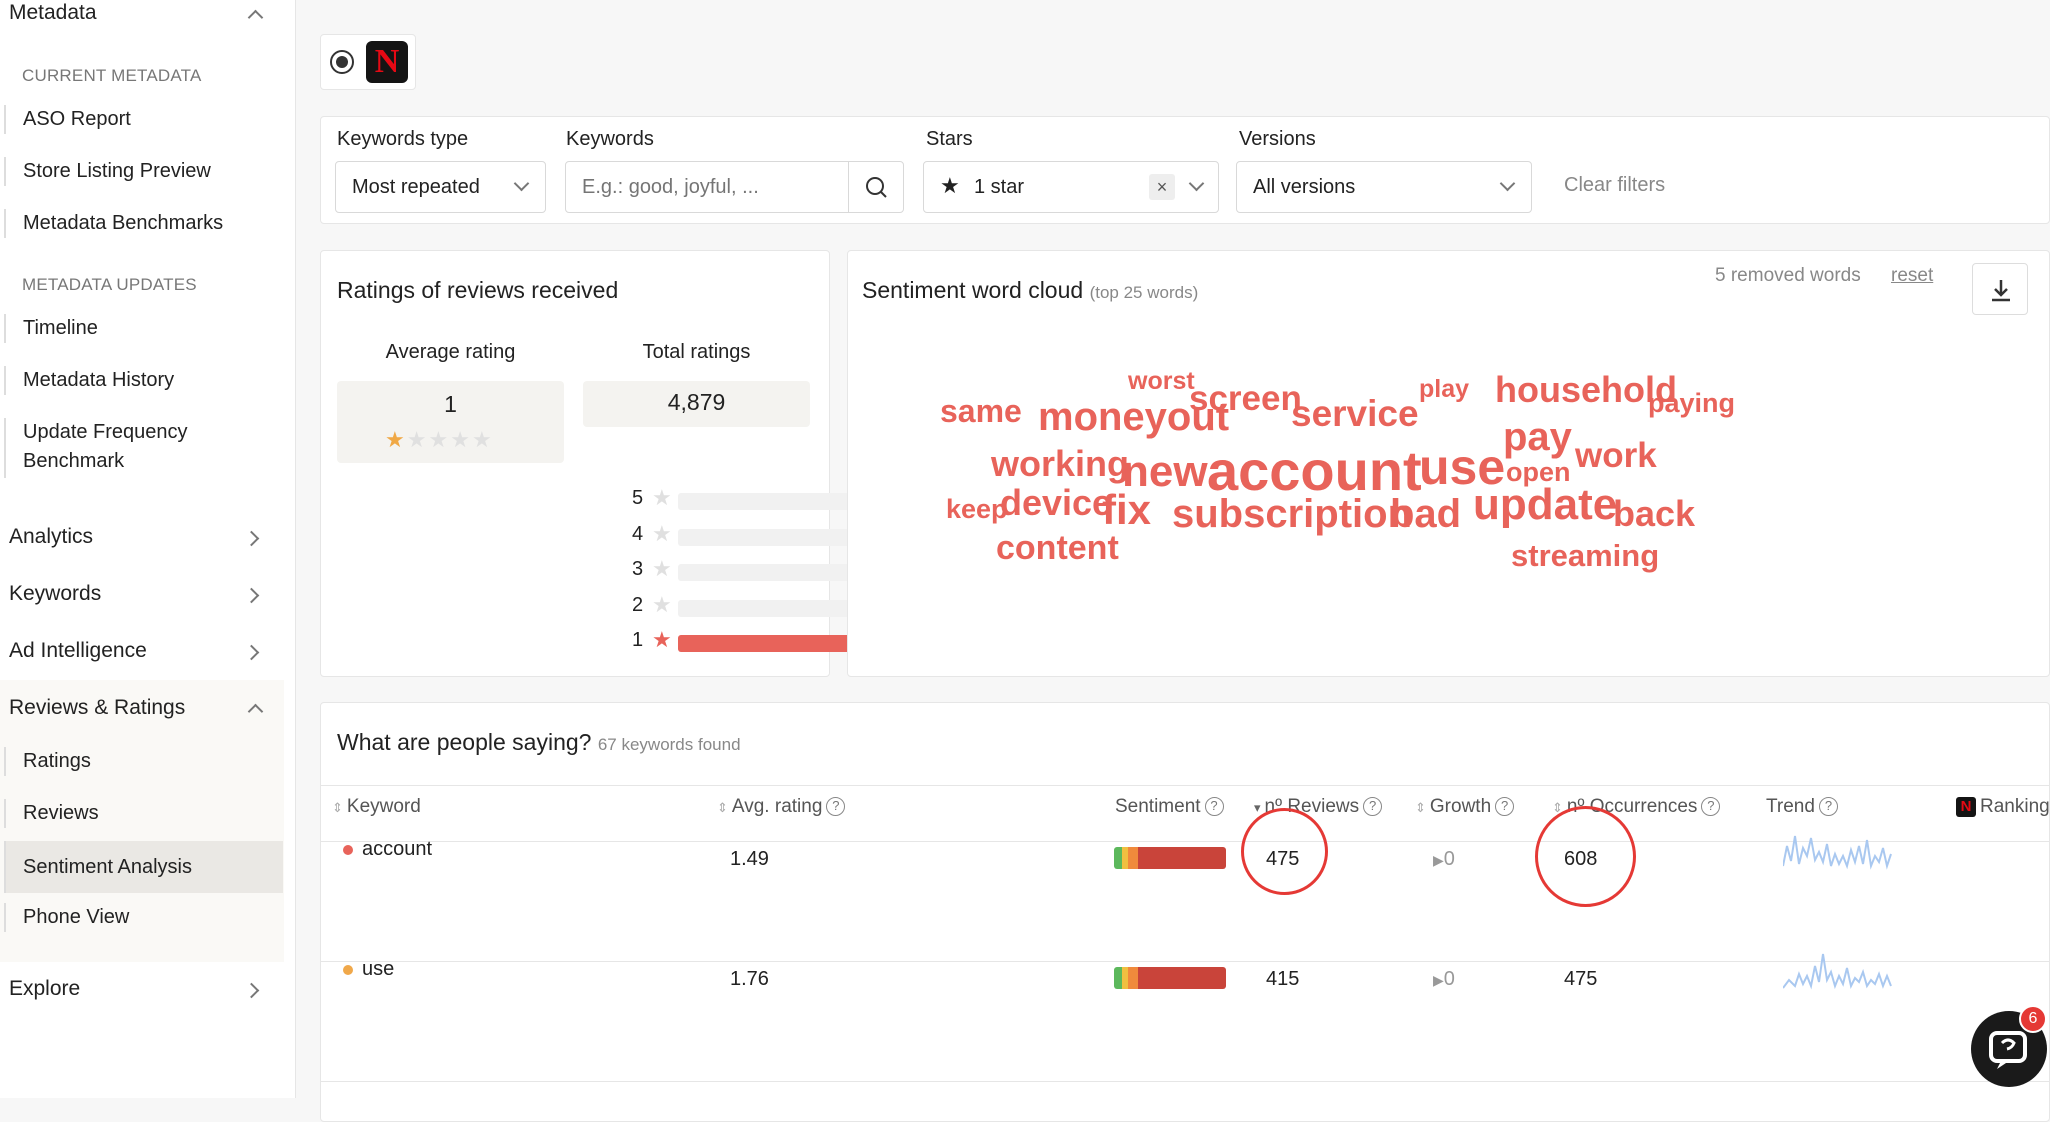 The height and width of the screenshot is (1122, 2050). What do you see at coordinates (143, 448) in the screenshot?
I see `sidebar-item-update-frequency: Update Frequency Benchmark` at bounding box center [143, 448].